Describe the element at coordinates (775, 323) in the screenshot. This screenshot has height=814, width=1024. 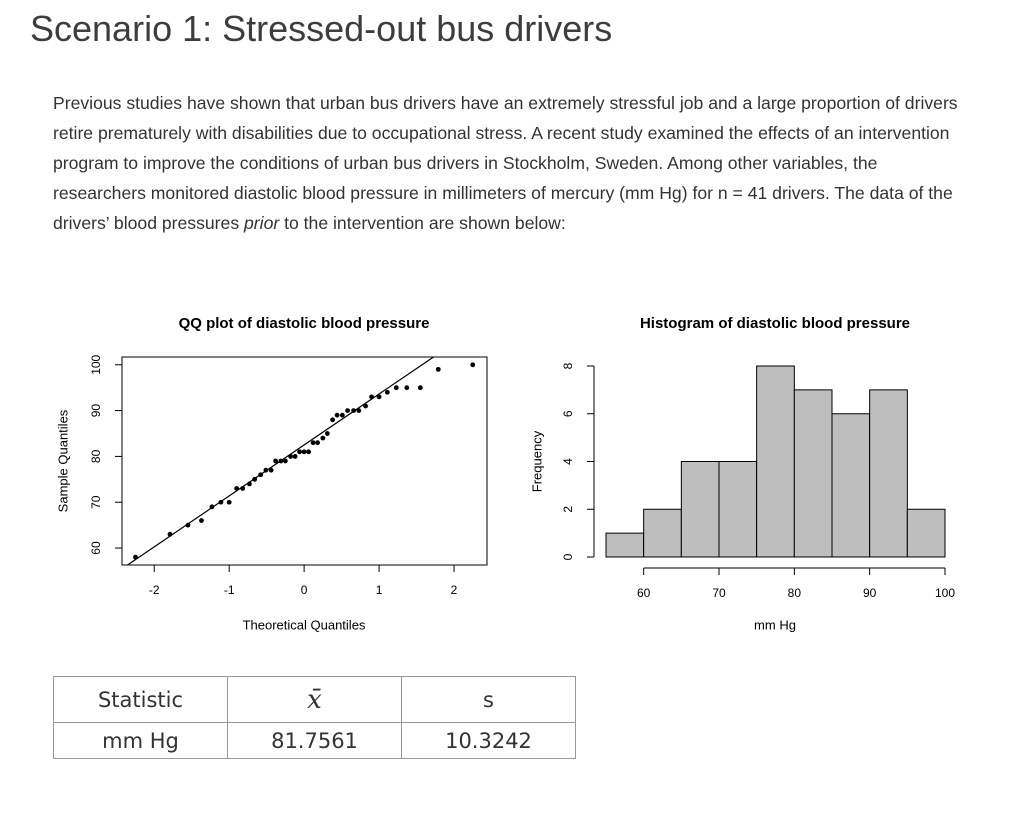
I see `chart-title: Histogram of diastolic blood pressure` at that location.